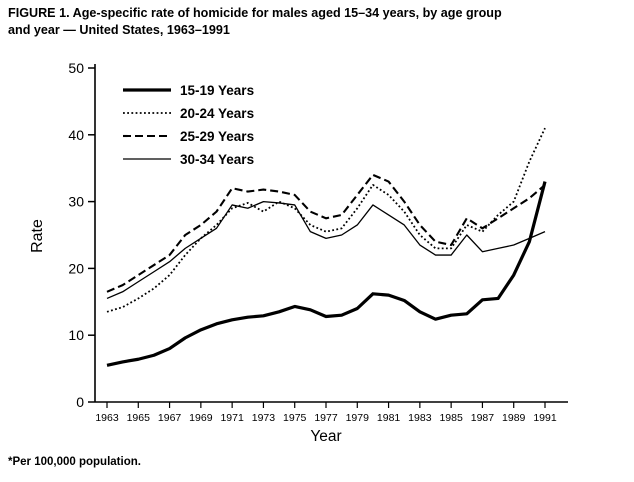  I want to click on x-tick-label: 1991, so click(545, 418).